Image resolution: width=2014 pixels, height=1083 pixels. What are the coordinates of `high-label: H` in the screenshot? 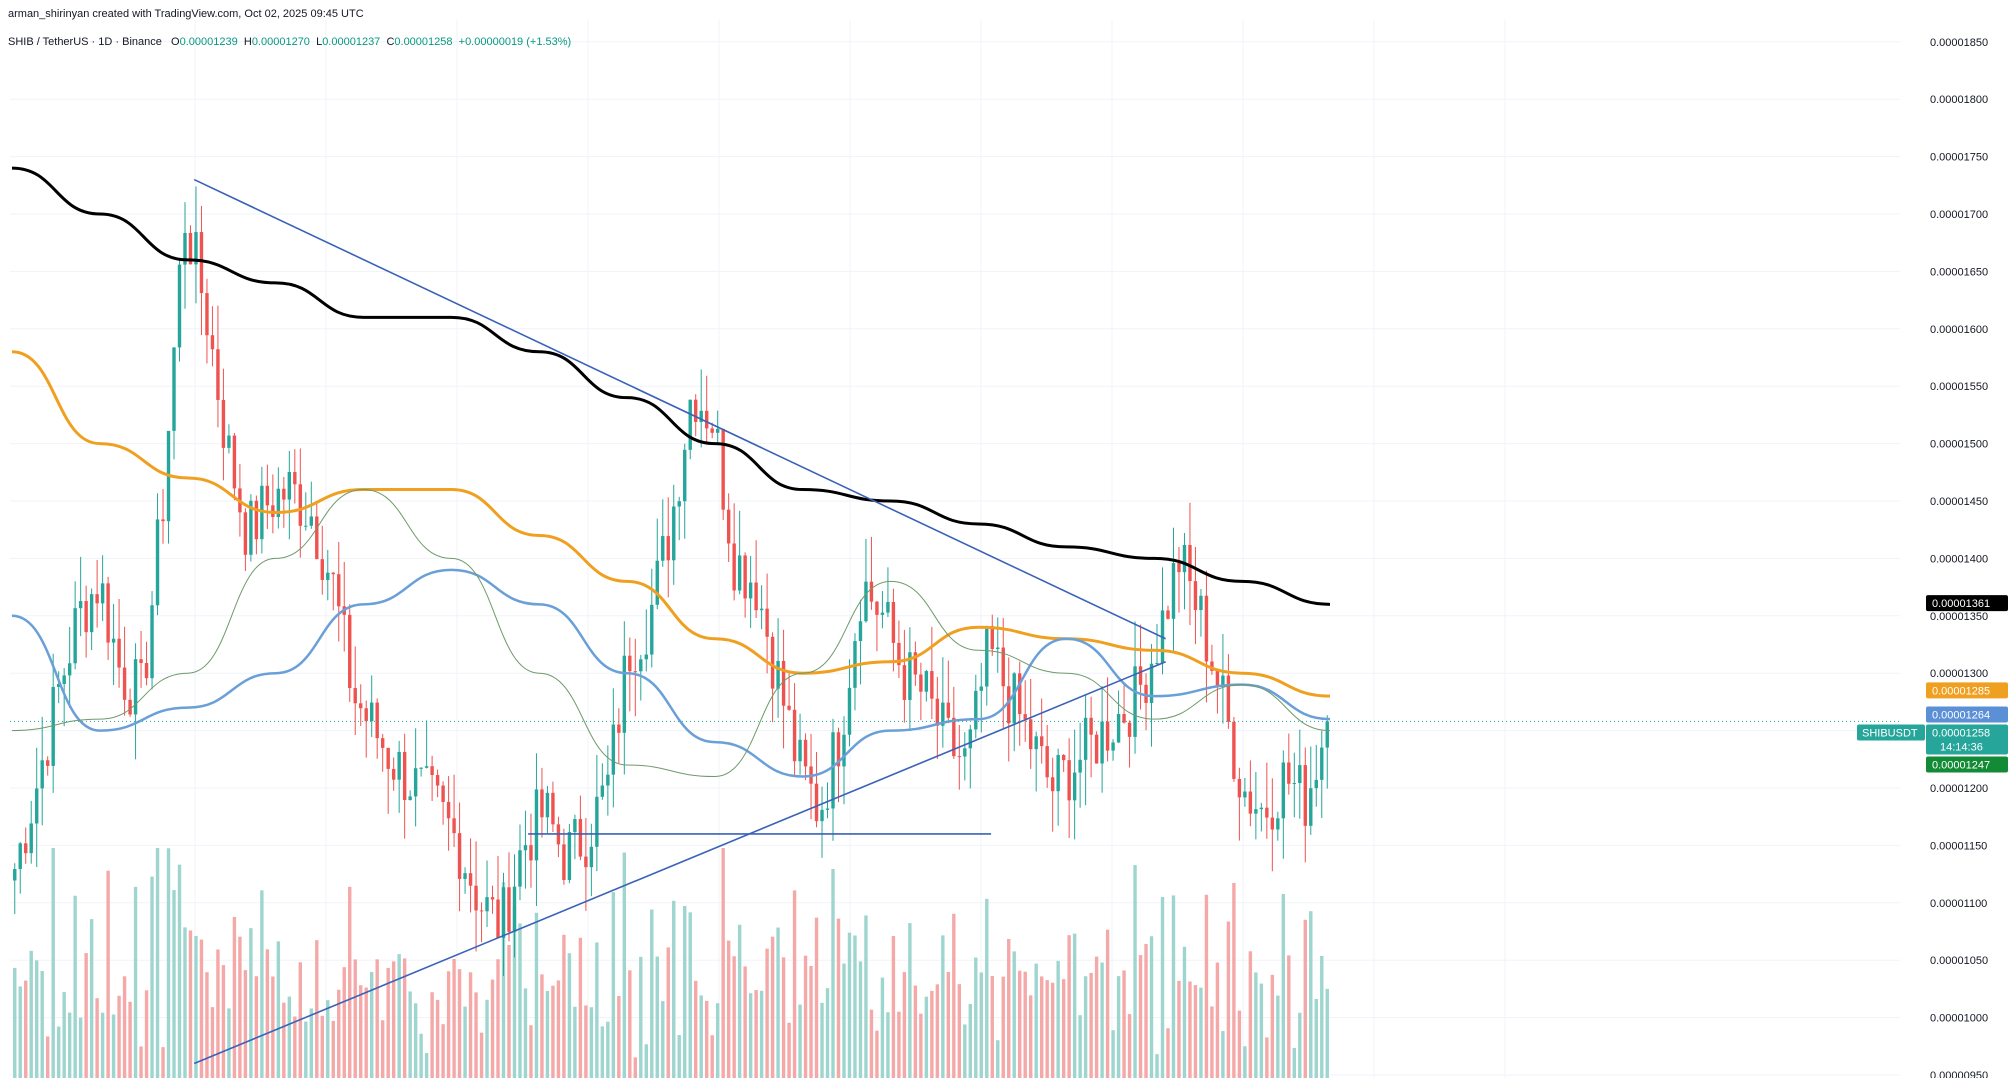 It's located at (247, 42).